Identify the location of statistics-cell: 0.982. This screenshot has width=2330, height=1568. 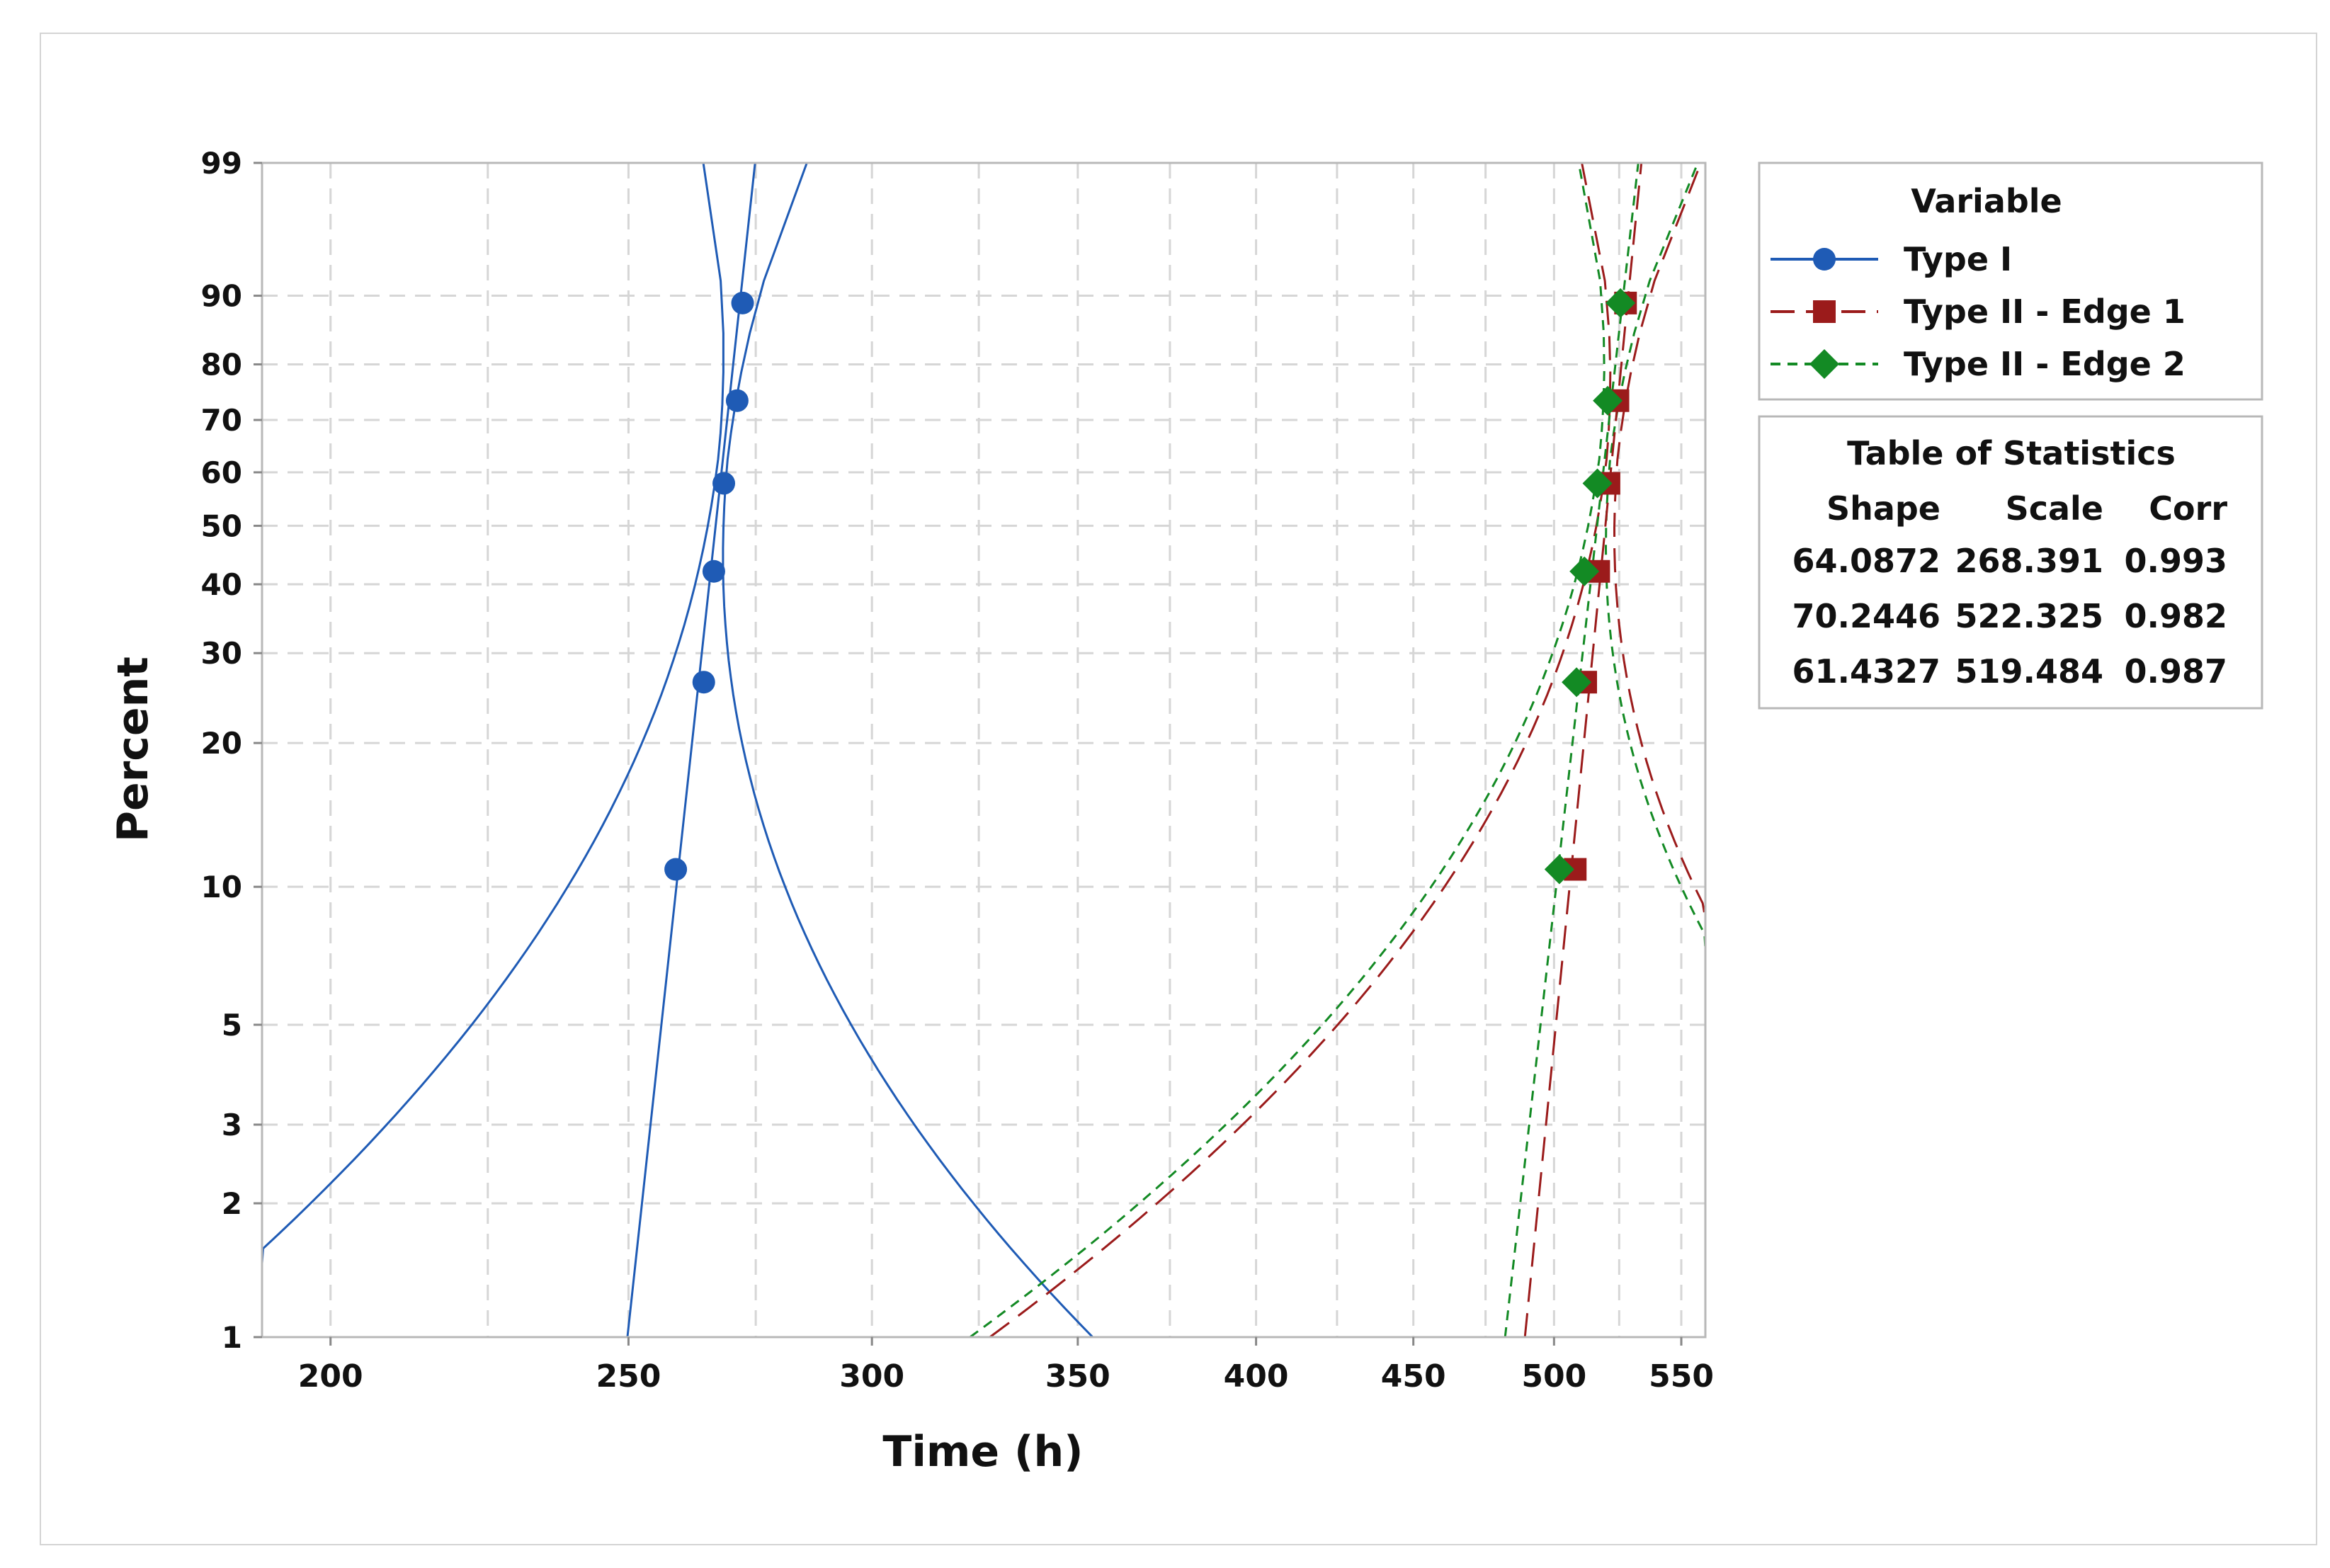
(2175, 616).